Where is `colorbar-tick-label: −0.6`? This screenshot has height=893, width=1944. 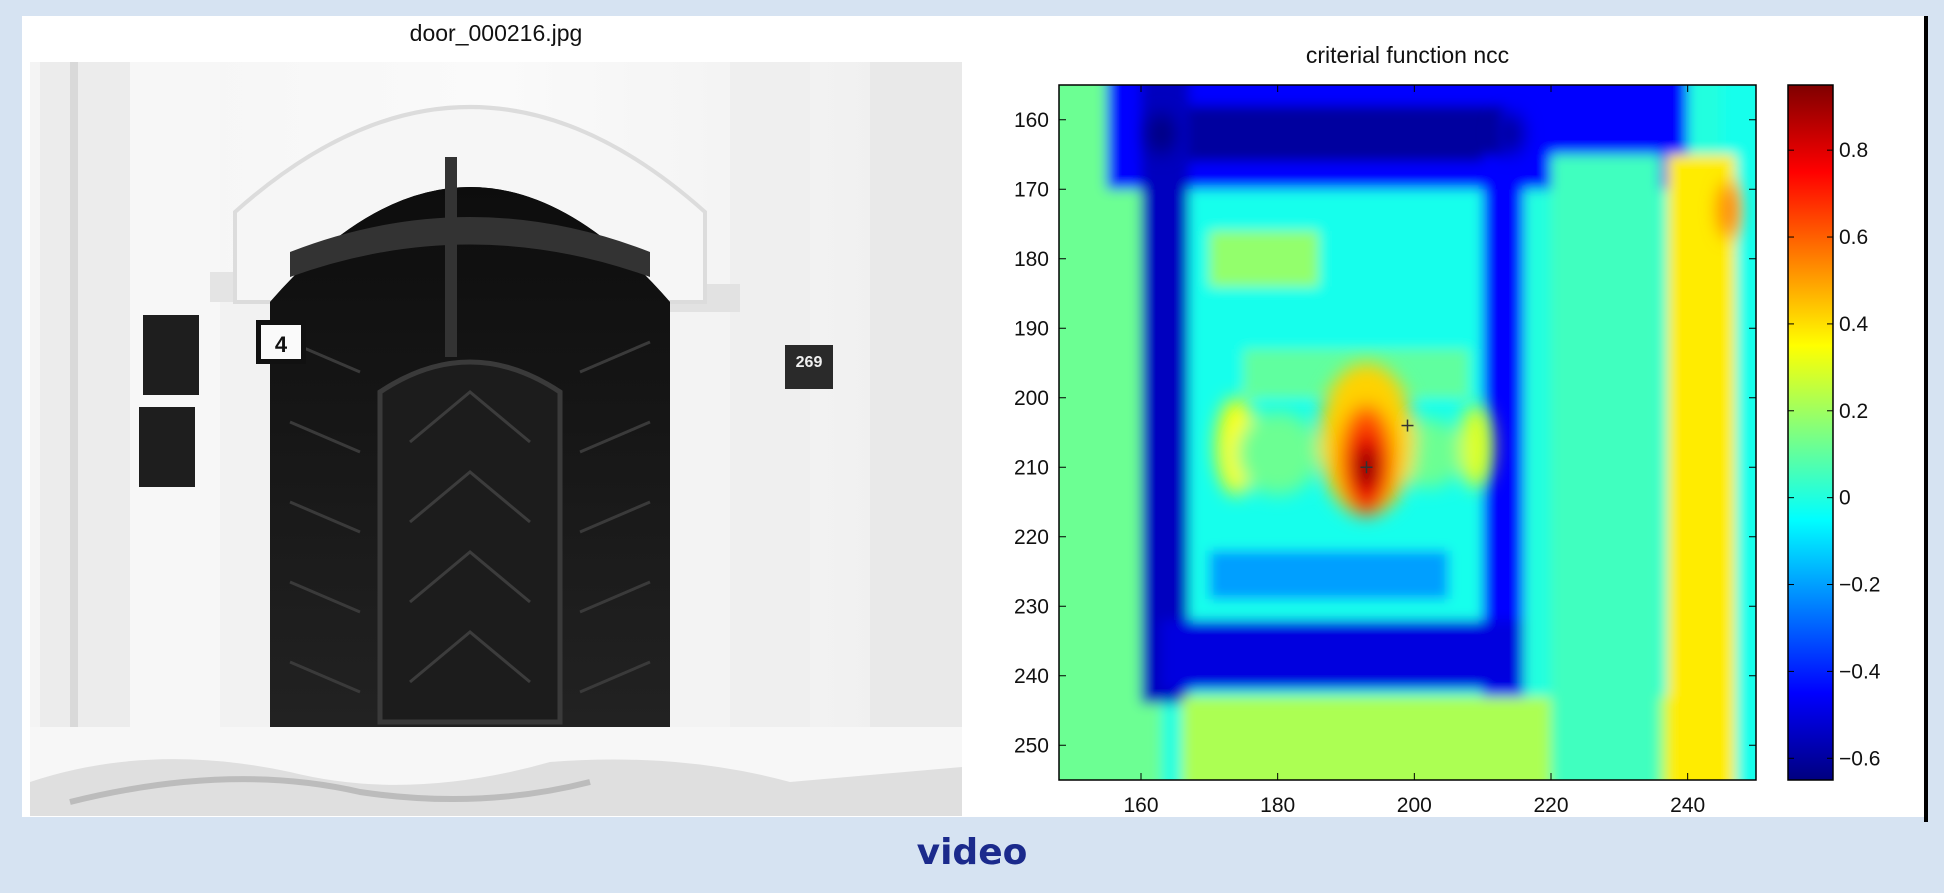 colorbar-tick-label: −0.6 is located at coordinates (1859, 758).